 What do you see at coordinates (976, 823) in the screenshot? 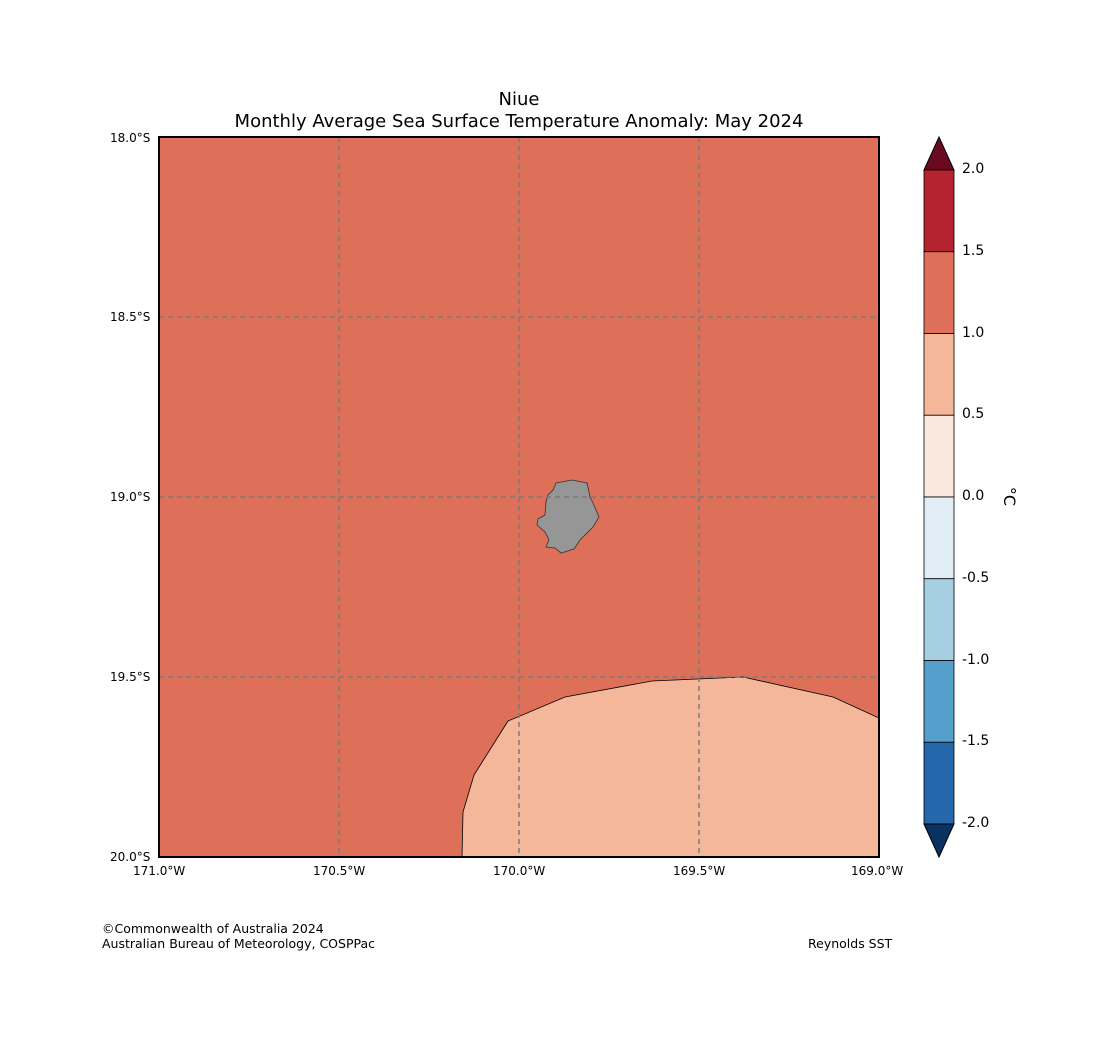
I see `colorbar-tick-label: -2.0` at bounding box center [976, 823].